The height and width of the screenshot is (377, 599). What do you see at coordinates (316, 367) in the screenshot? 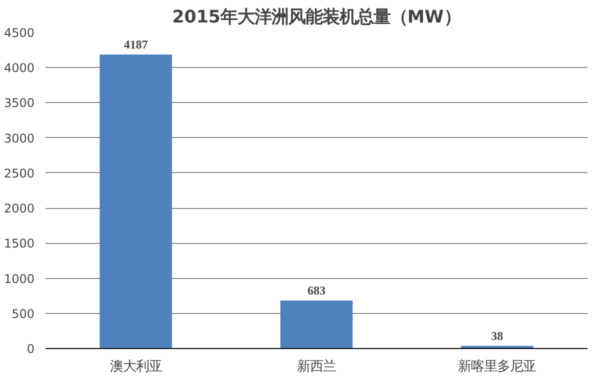
I see `x-tick-label: 新西兰` at bounding box center [316, 367].